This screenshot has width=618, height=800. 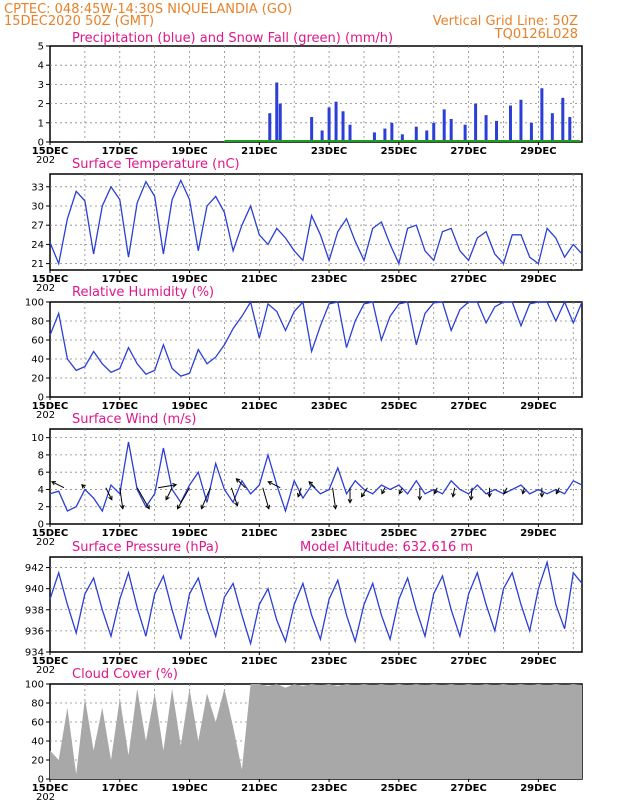 What do you see at coordinates (37, 226) in the screenshot?
I see `y-tick-label: 27` at bounding box center [37, 226].